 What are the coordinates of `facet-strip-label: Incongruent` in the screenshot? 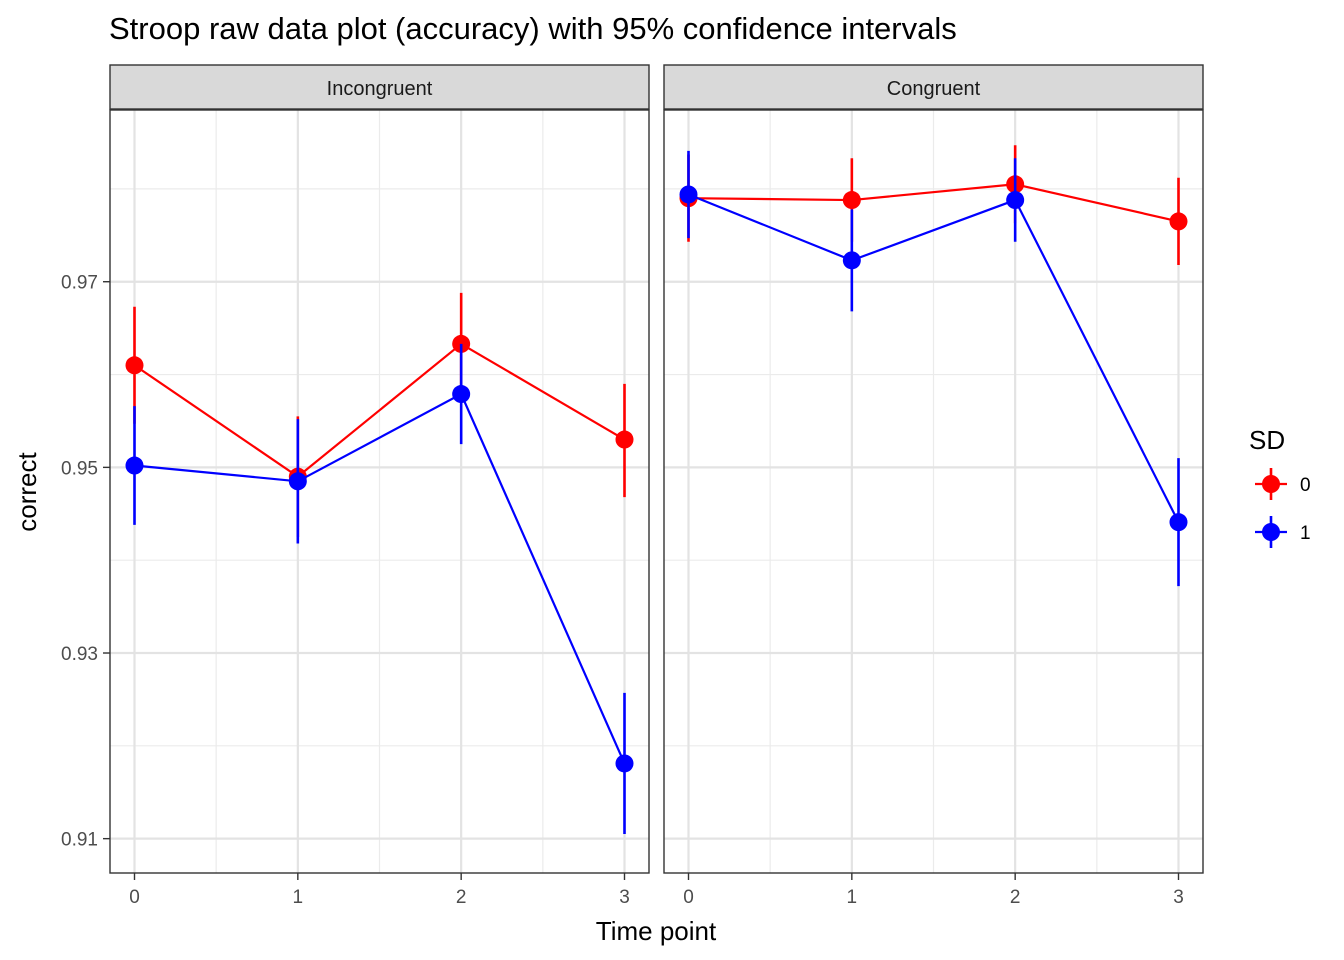 It's located at (380, 89).